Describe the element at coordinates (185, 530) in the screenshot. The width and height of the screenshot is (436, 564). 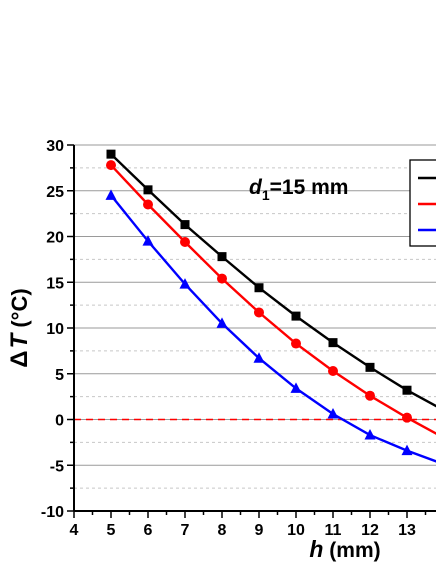
I see `x-tick-label: 7` at that location.